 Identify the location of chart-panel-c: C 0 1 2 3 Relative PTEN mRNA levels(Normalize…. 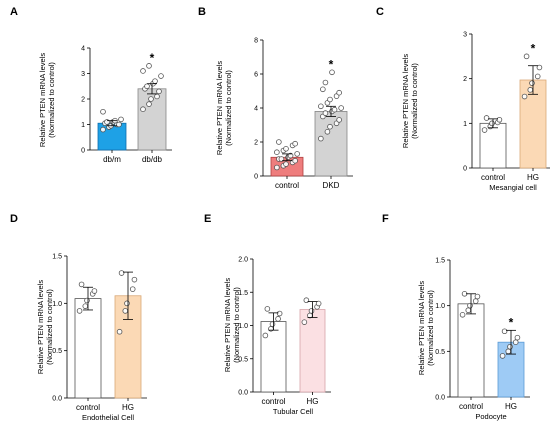
(463, 99).